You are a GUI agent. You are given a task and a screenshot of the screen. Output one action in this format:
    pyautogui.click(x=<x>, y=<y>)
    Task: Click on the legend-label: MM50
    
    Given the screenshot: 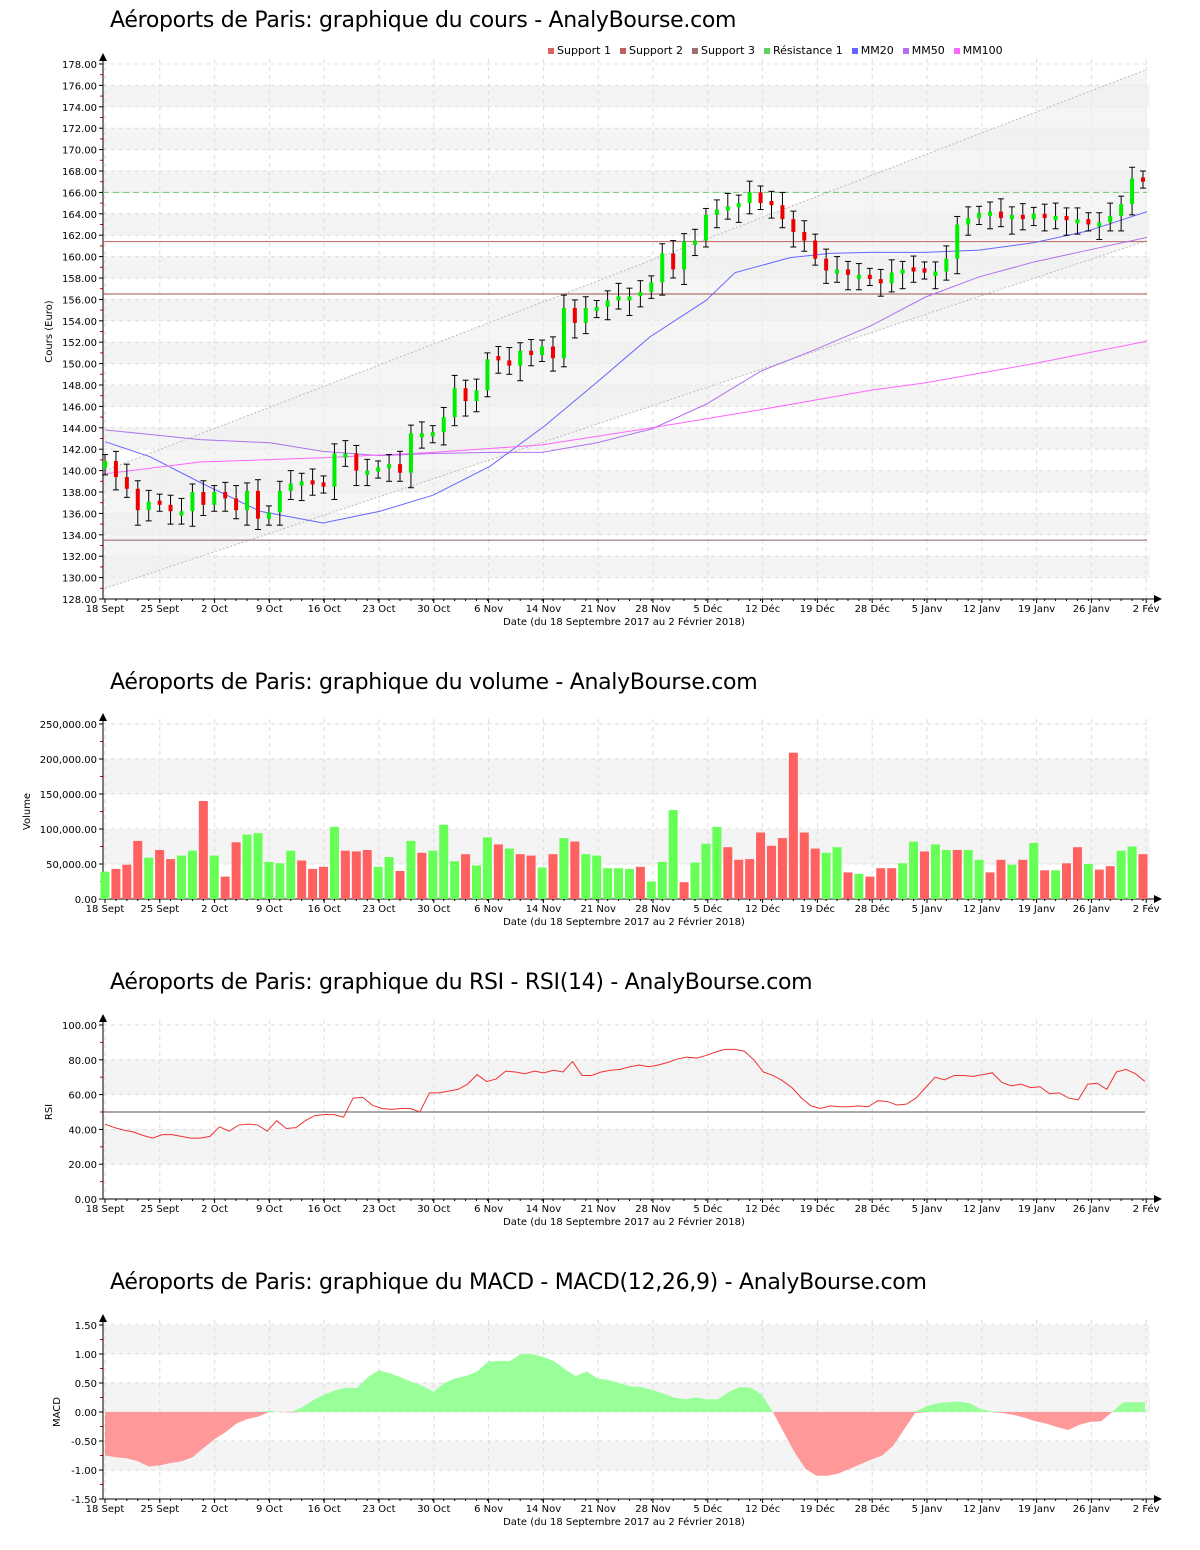 What is the action you would take?
    pyautogui.click(x=928, y=50)
    